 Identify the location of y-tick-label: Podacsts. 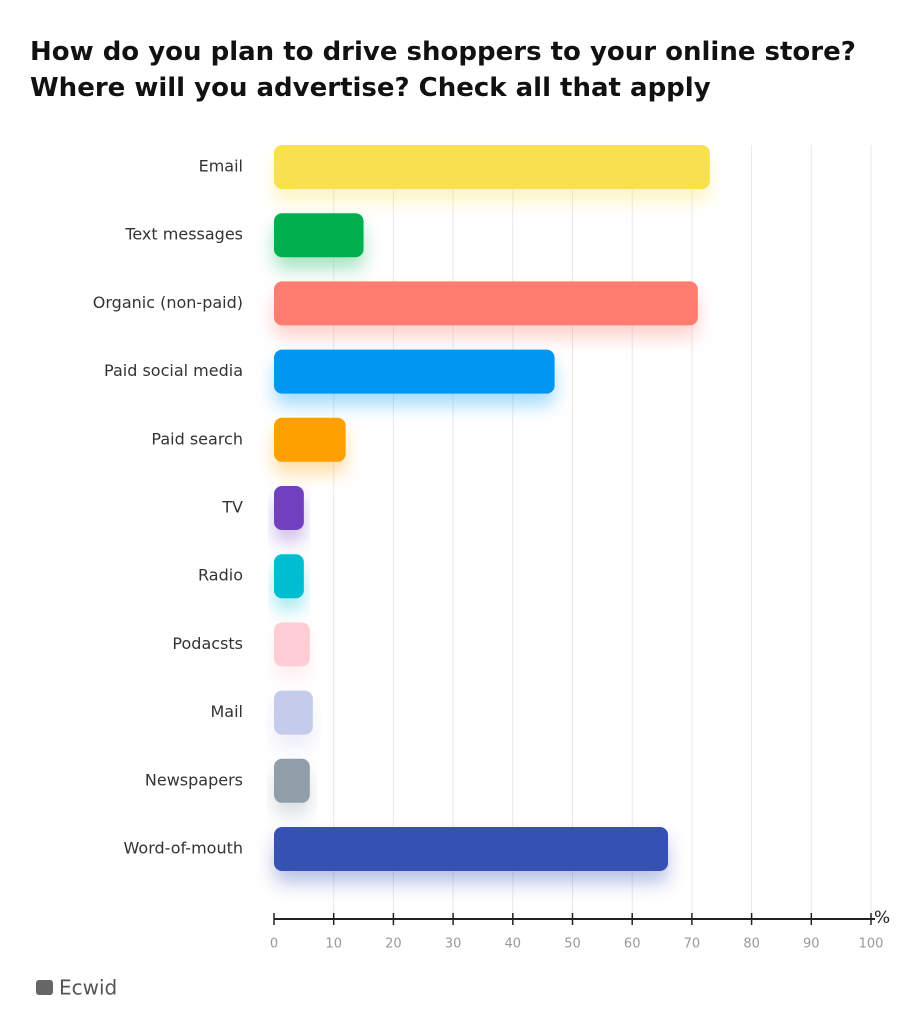
(207, 643).